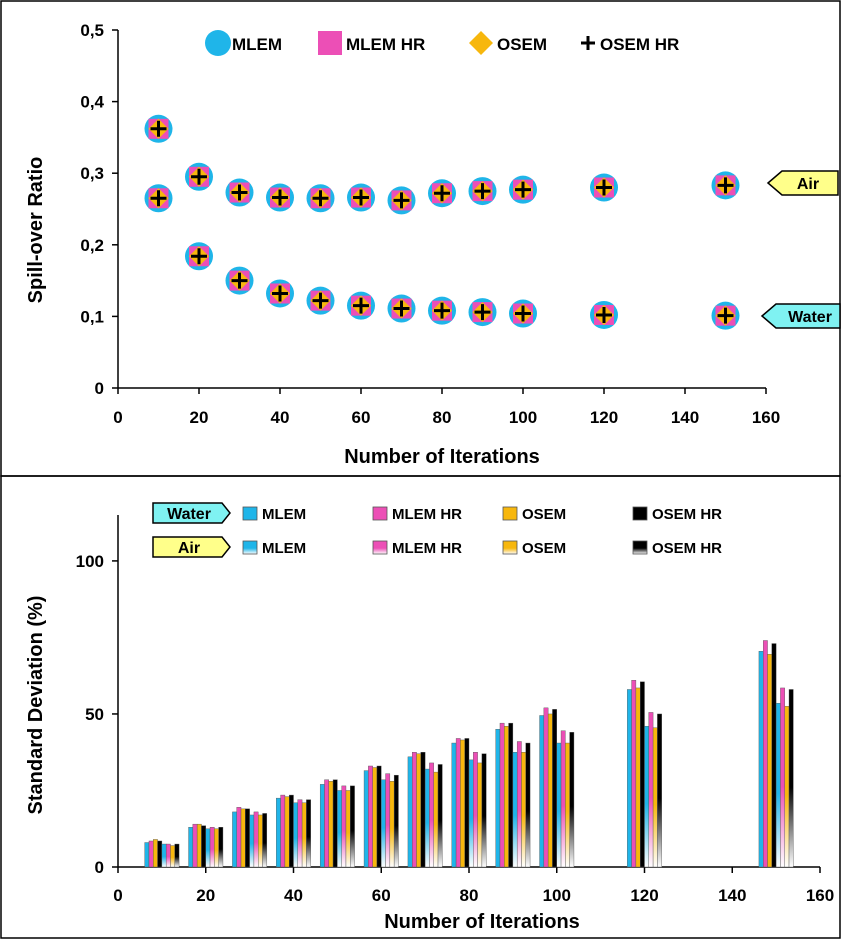 Image resolution: width=841 pixels, height=939 pixels. I want to click on bottom-x-ticks: 0 20 40 60 80 100 120 140 160, so click(473, 886).